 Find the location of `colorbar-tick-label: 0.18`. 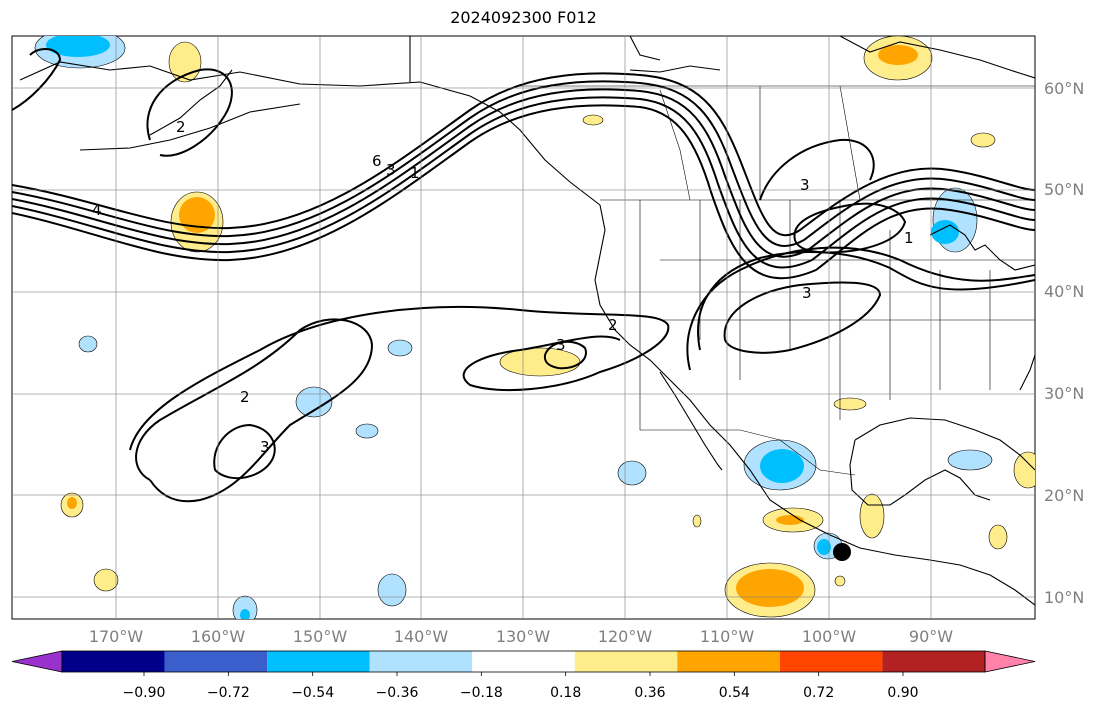

colorbar-tick-label: 0.18 is located at coordinates (565, 693).